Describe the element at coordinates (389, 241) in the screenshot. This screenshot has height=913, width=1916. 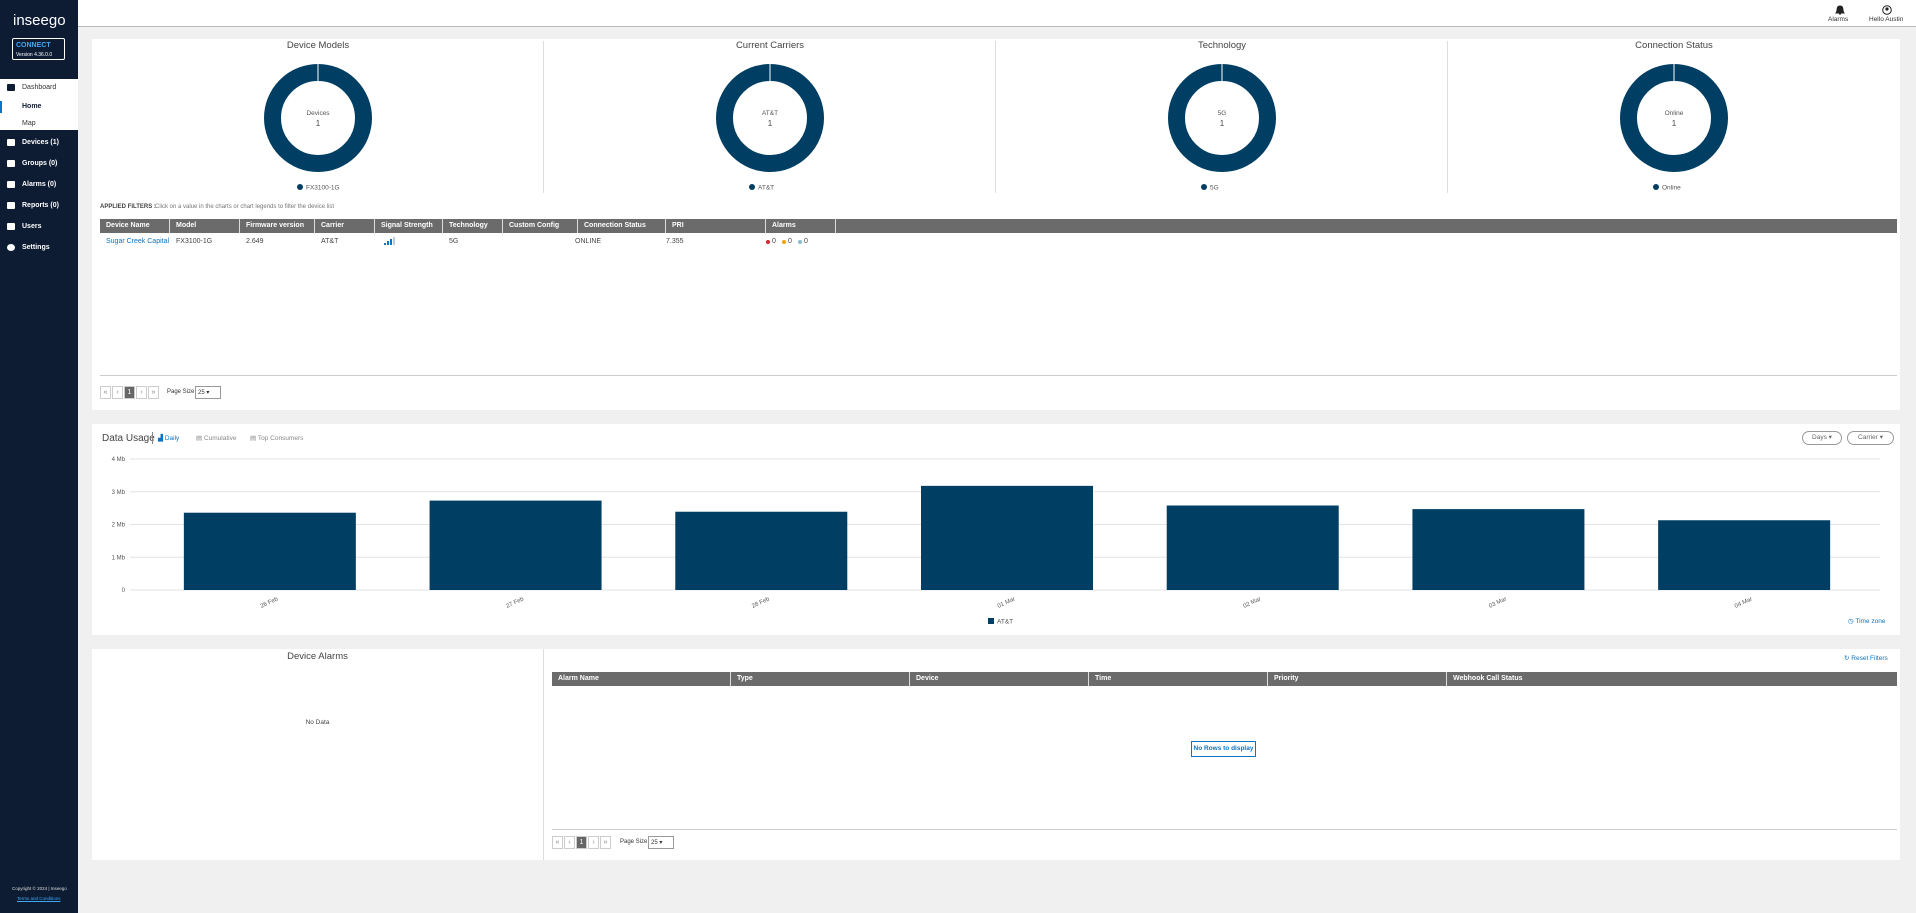
I see `signal-icon` at that location.